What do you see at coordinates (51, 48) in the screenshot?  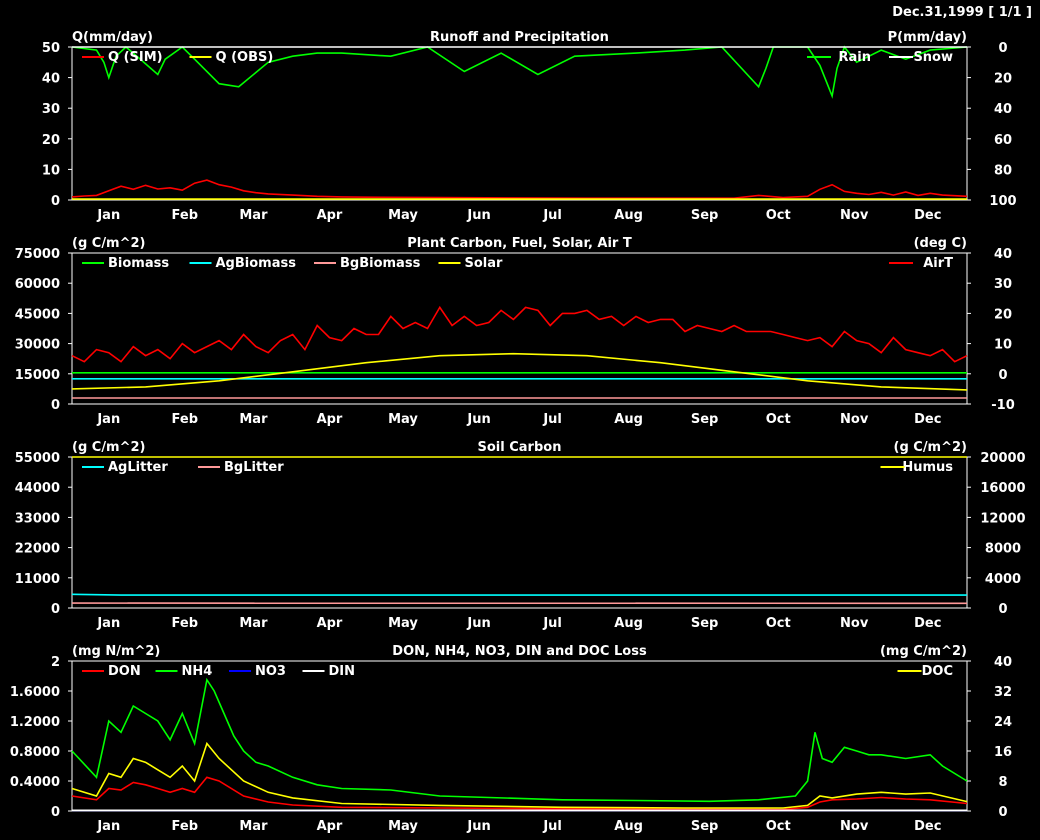 I see `y-tick-label: 50` at bounding box center [51, 48].